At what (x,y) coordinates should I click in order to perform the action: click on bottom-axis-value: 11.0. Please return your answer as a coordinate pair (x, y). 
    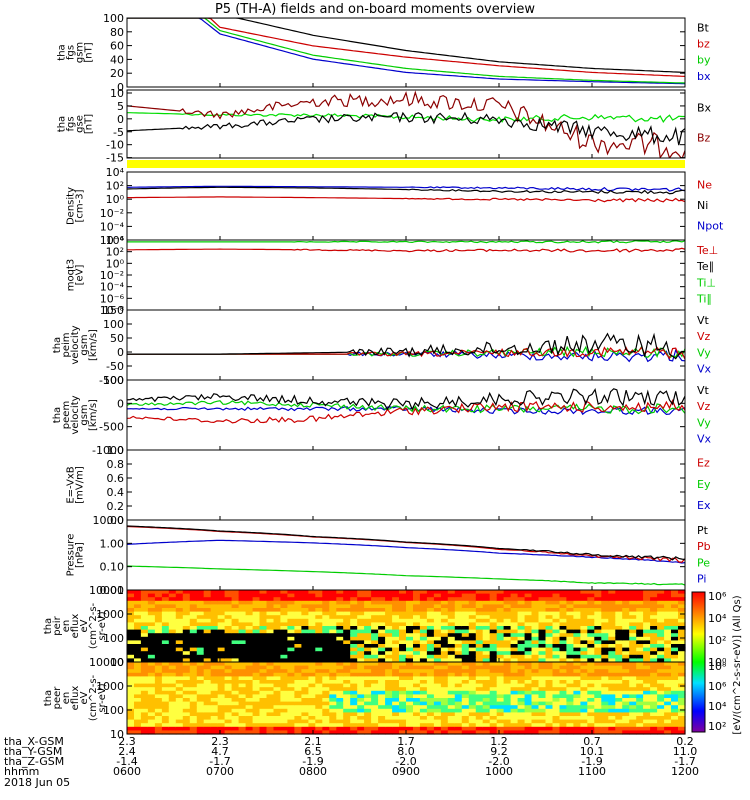
    Looking at the image, I should click on (685, 751).